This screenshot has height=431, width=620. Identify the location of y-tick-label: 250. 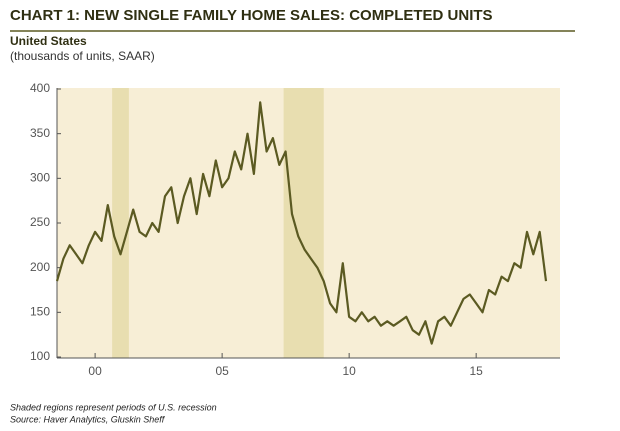
(40, 222).